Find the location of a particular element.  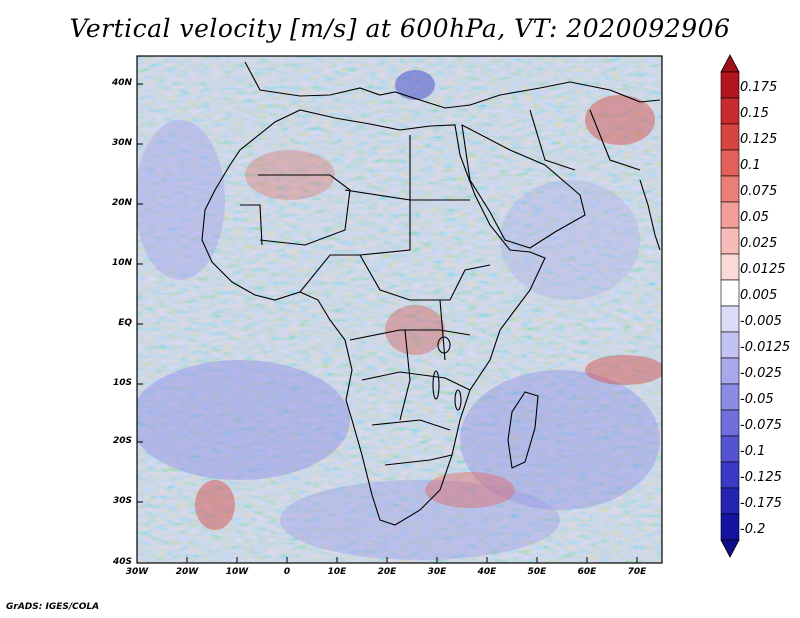

lat-label: 20N is located at coordinates (121, 203).